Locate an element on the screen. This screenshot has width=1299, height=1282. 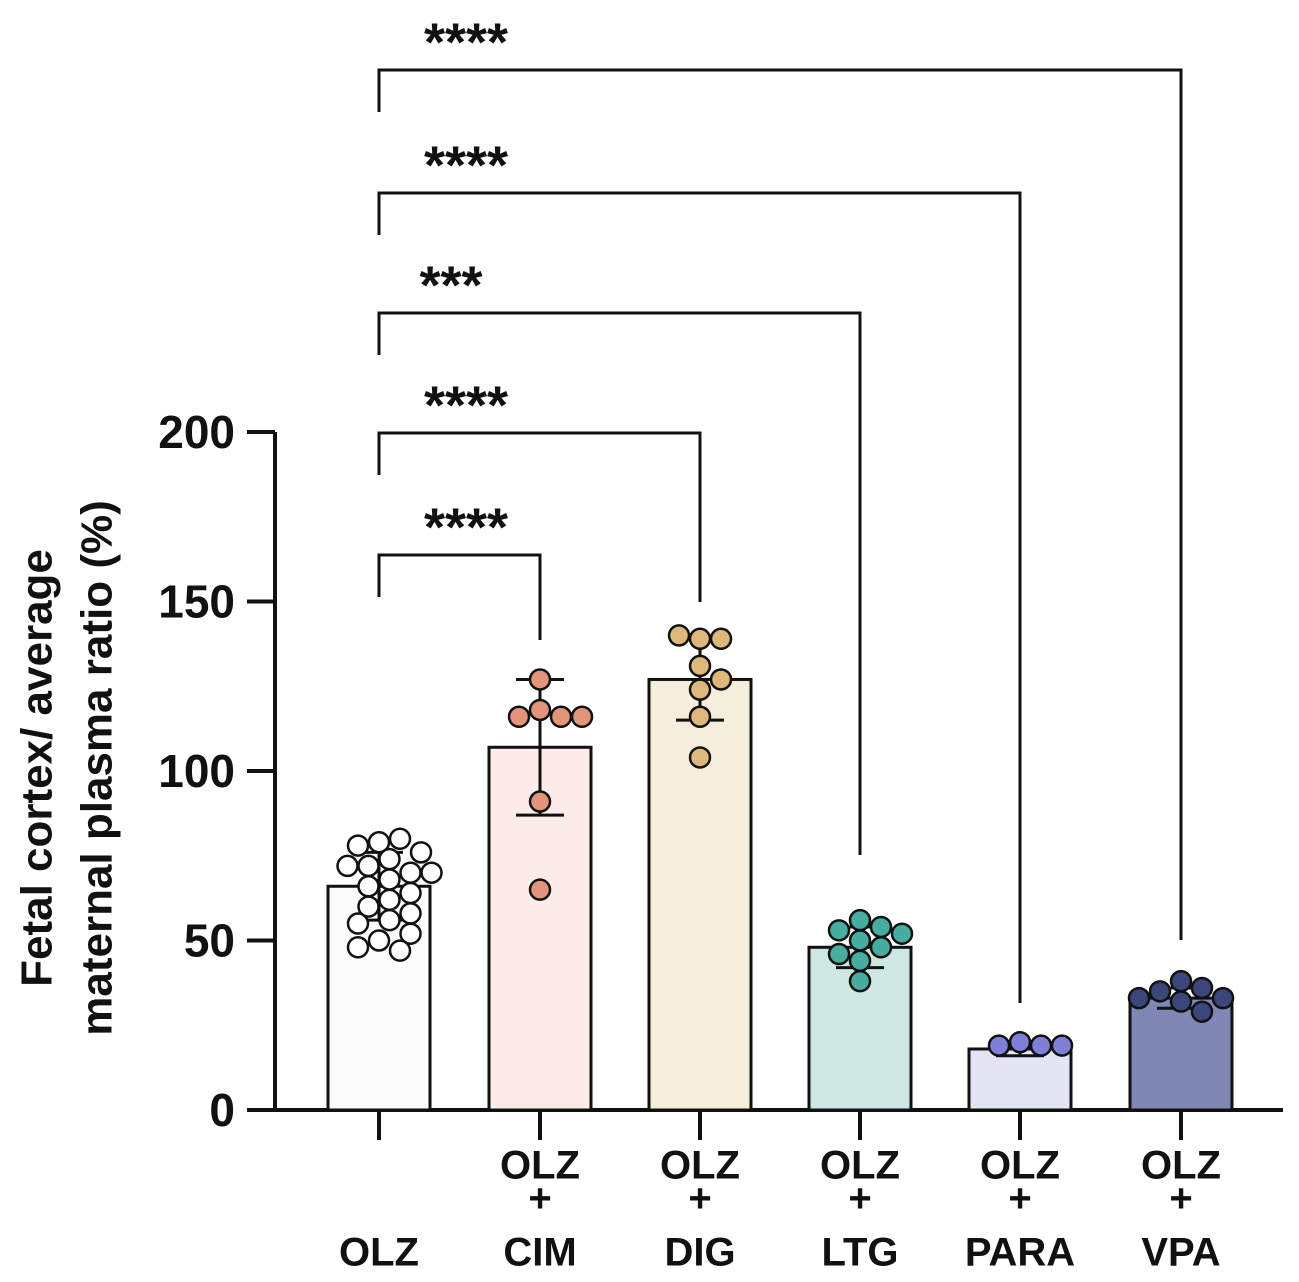
x-category-label: LTG is located at coordinates (859, 1253).